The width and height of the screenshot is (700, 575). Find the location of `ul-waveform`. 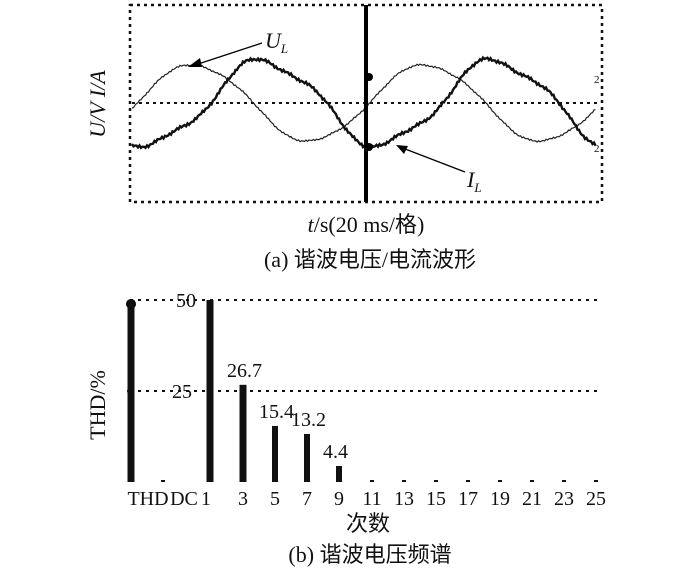

ul-waveform is located at coordinates (363, 103).